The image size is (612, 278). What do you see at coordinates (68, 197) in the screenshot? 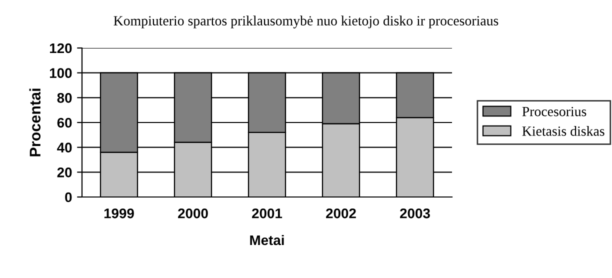
I see `y-tick-label: 0` at bounding box center [68, 197].